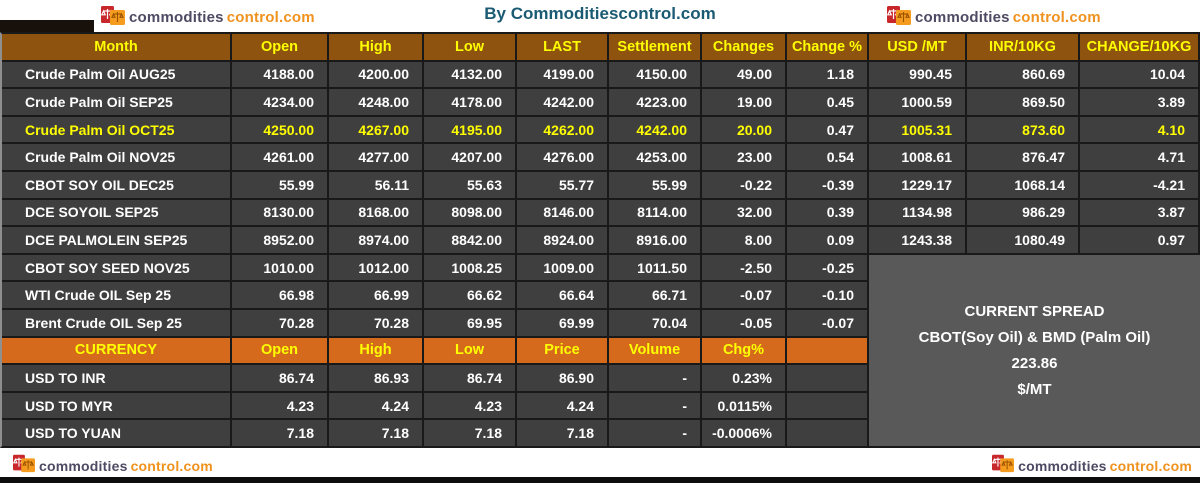 The width and height of the screenshot is (1200, 483). I want to click on cell-change-pct: -0.39, so click(827, 184).